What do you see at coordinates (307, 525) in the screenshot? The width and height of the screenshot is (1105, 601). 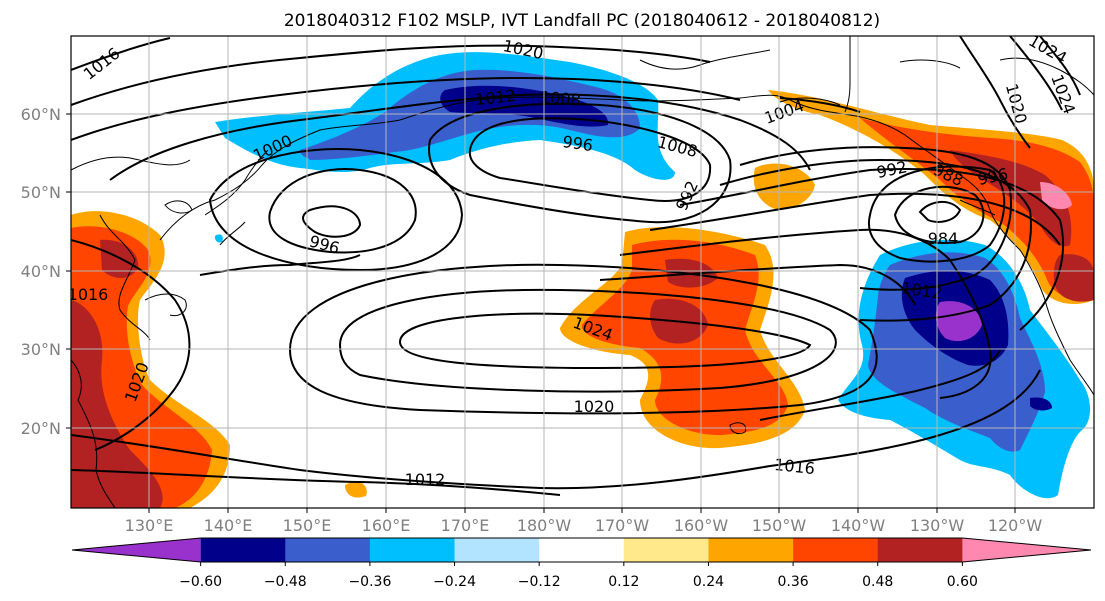 I see `lon-tick-label-2: 150°E` at bounding box center [307, 525].